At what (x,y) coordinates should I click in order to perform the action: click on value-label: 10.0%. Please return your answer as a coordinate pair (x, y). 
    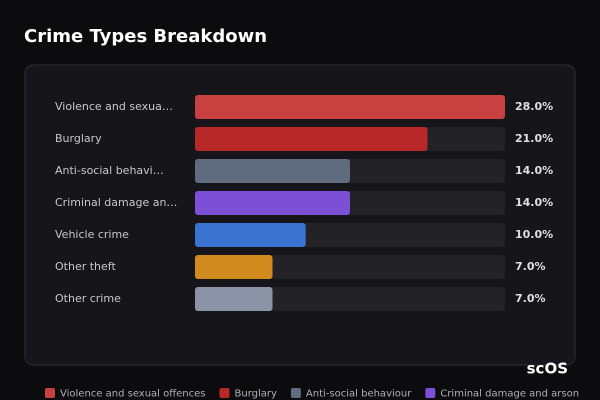
    Looking at the image, I should click on (534, 234).